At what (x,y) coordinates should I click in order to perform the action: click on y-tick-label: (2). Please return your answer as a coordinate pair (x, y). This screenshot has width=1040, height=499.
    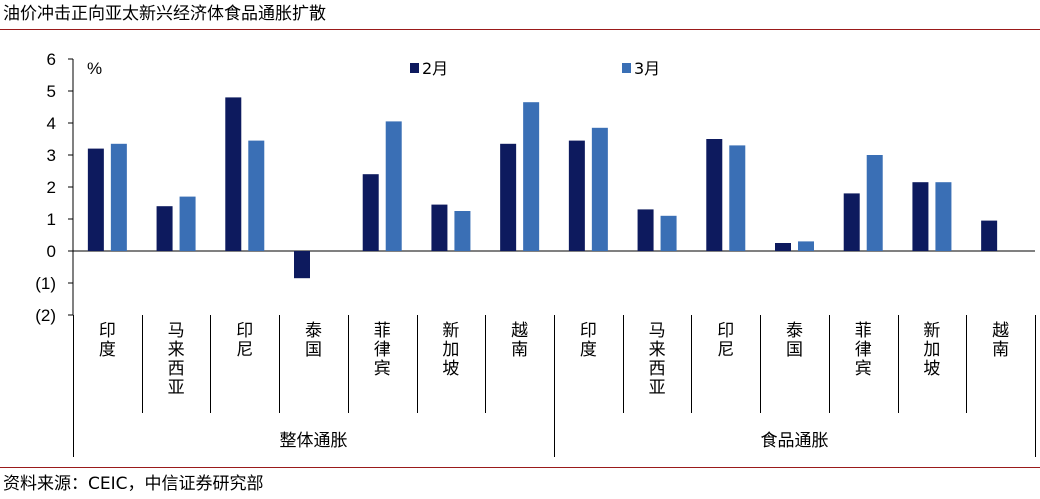
    Looking at the image, I should click on (45, 315).